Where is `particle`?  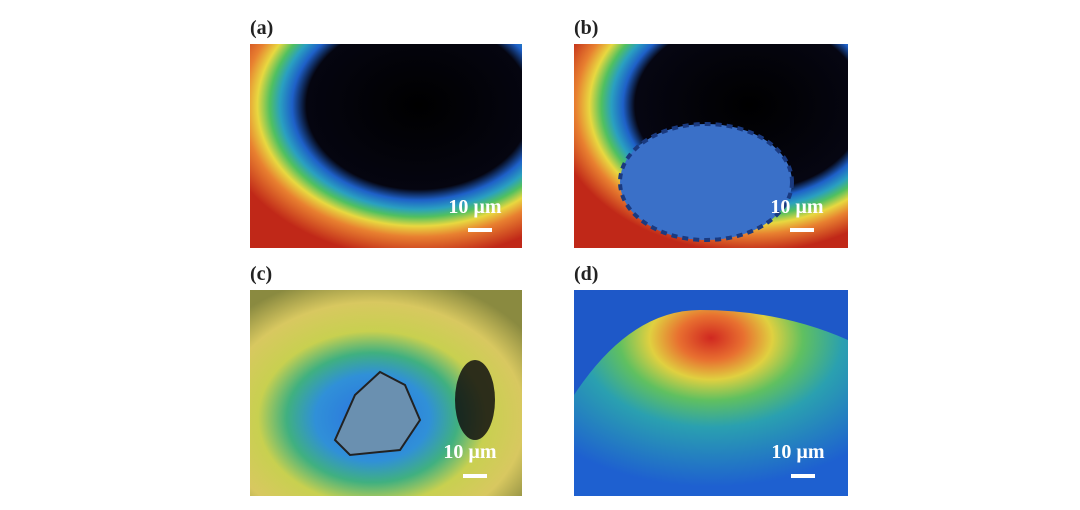 particle is located at coordinates (377, 413).